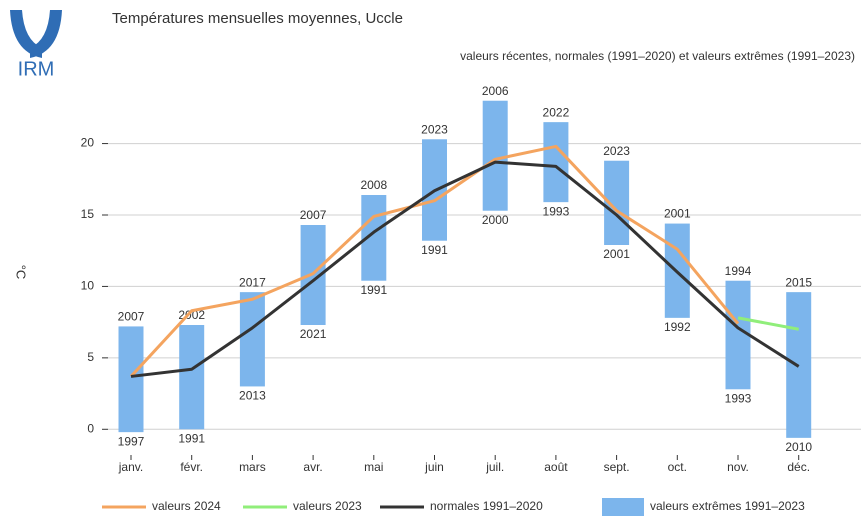  I want to click on max-year-label: 2001, so click(677, 214).